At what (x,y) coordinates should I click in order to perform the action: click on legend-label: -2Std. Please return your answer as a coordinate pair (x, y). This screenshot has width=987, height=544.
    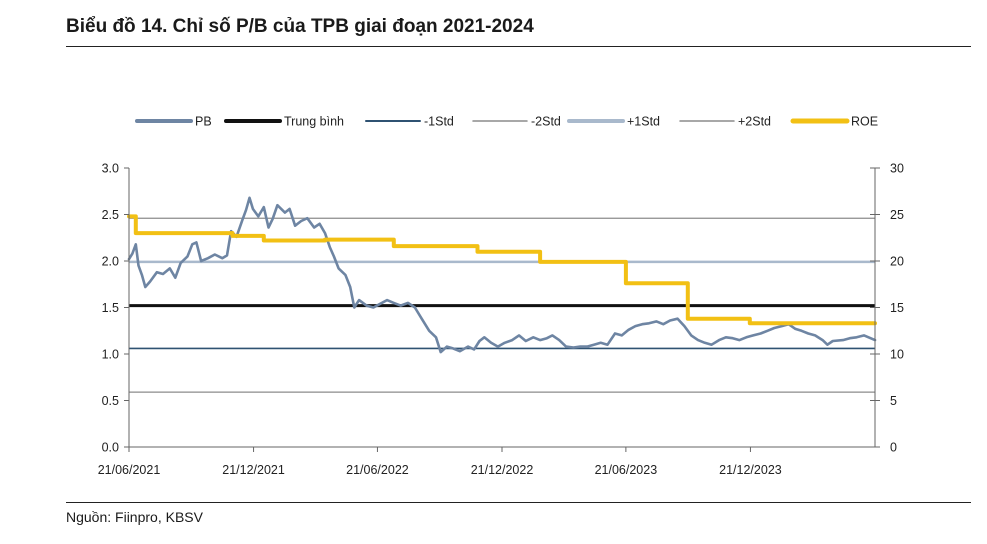
    Looking at the image, I should click on (546, 122).